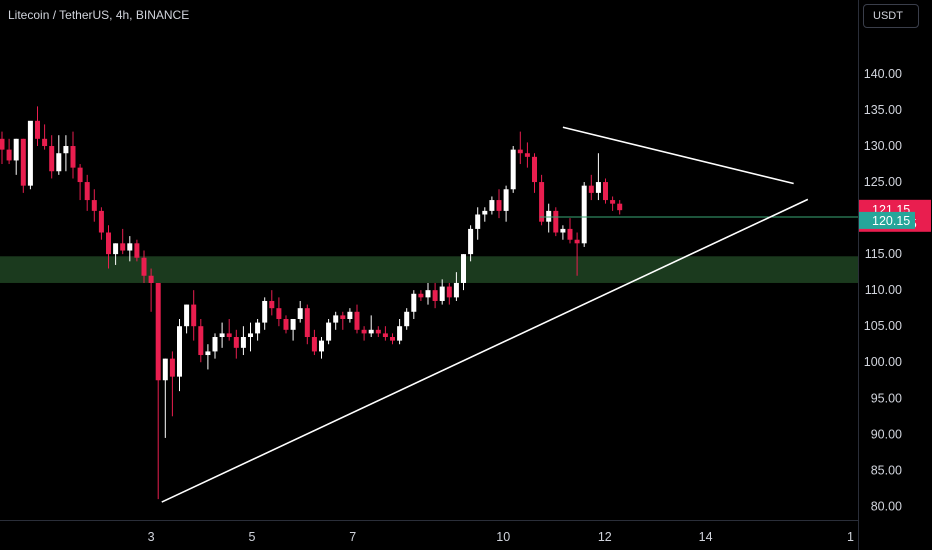  Describe the element at coordinates (883, 74) in the screenshot. I see `y-tick-label: 140.00` at that location.